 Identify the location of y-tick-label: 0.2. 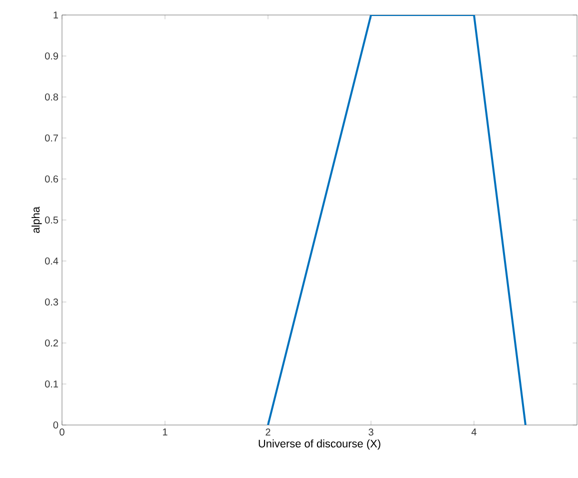
(51, 343).